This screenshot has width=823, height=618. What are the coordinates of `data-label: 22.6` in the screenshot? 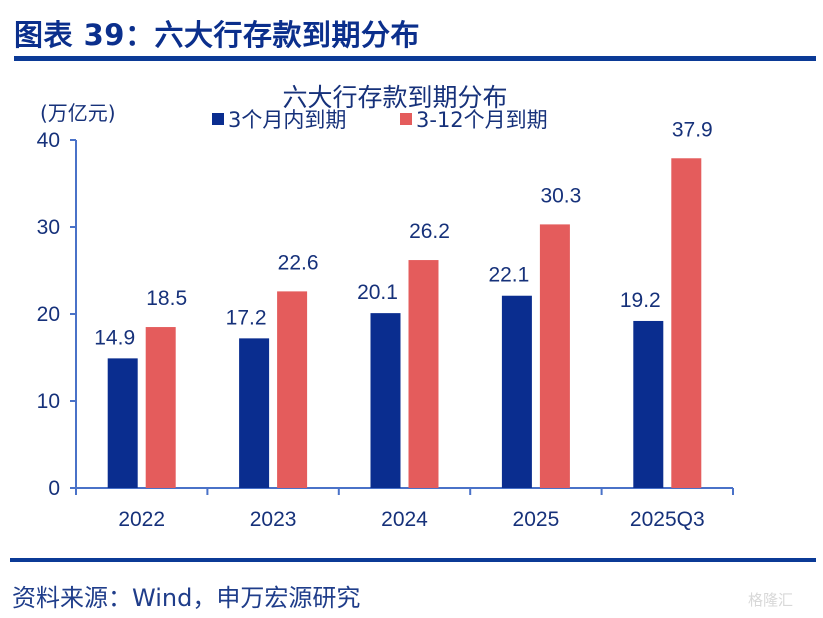 It's located at (298, 262).